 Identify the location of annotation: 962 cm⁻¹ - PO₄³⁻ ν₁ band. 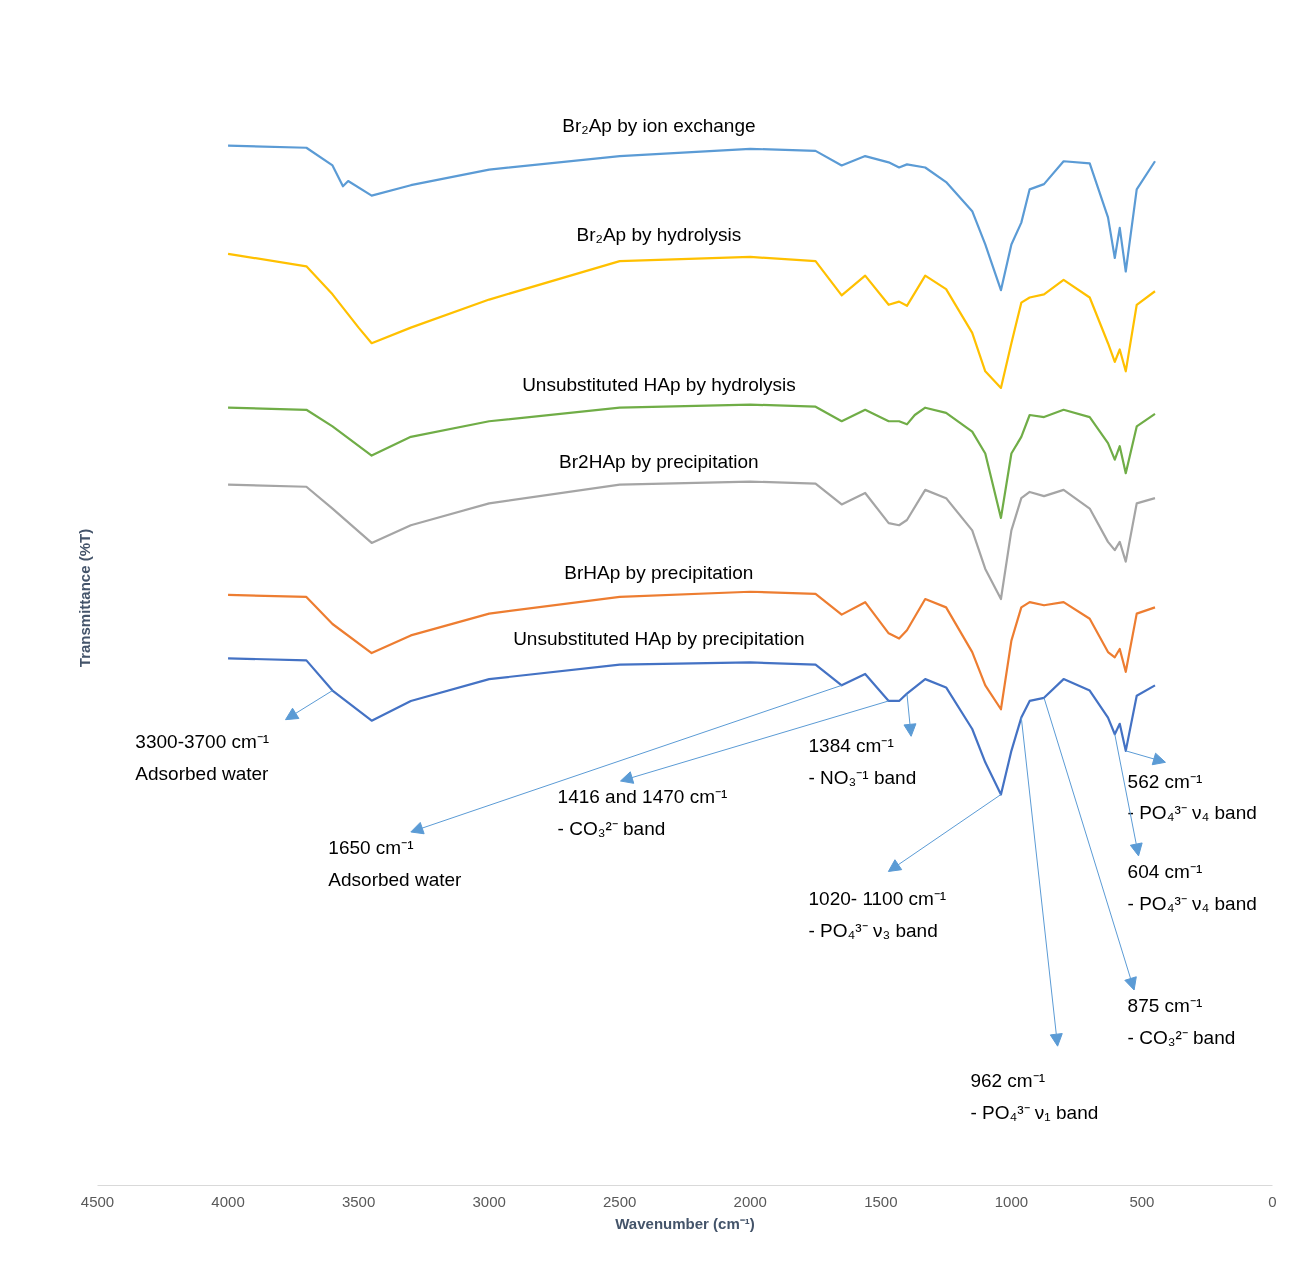
(1034, 1096).